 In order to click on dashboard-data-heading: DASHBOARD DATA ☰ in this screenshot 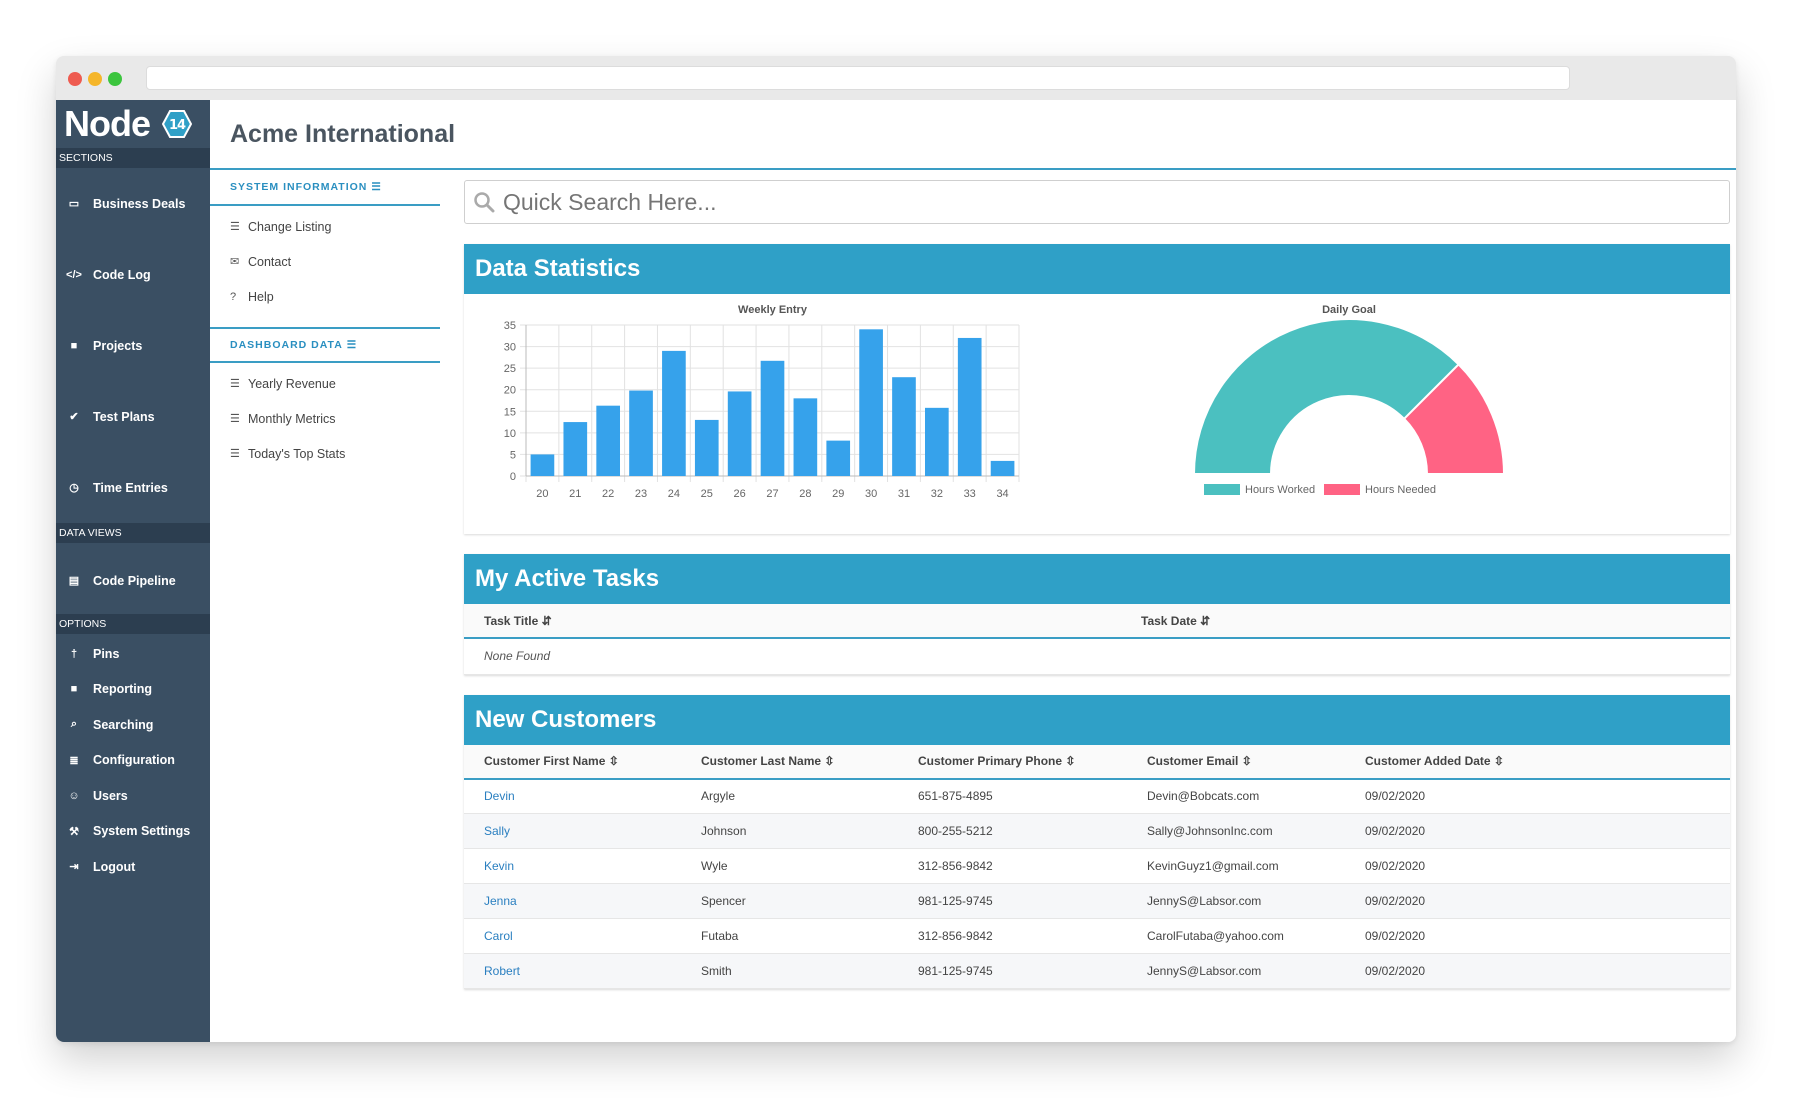, I will do `click(325, 345)`.